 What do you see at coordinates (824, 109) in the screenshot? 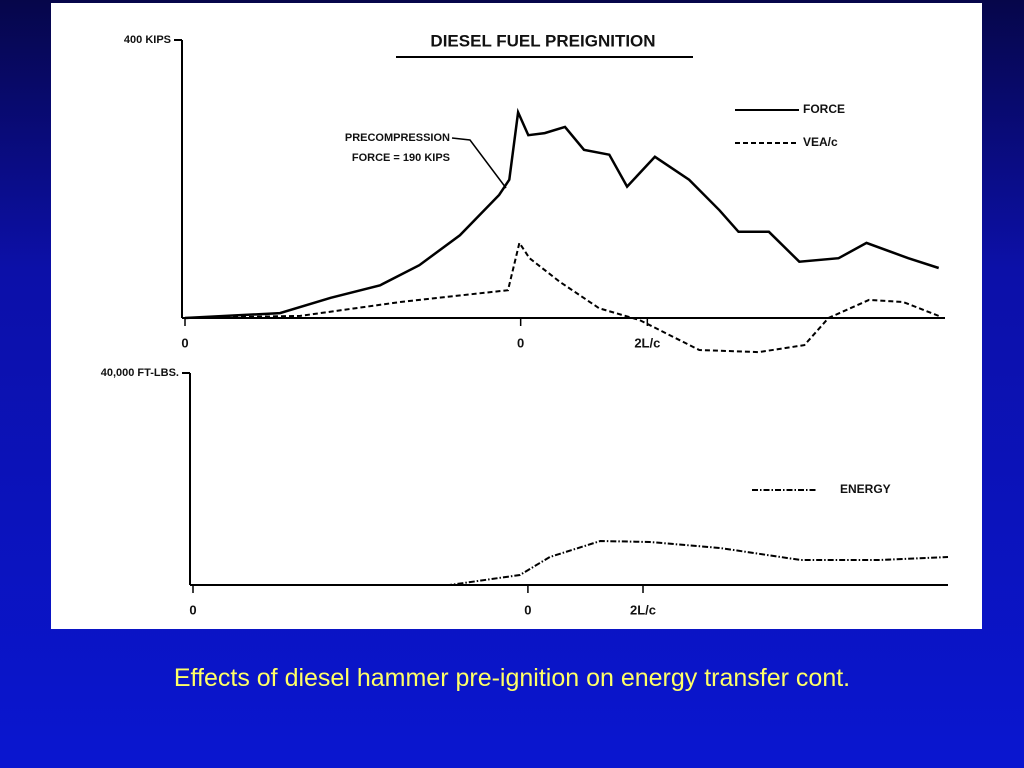
I see `legend-label: FORCE` at bounding box center [824, 109].